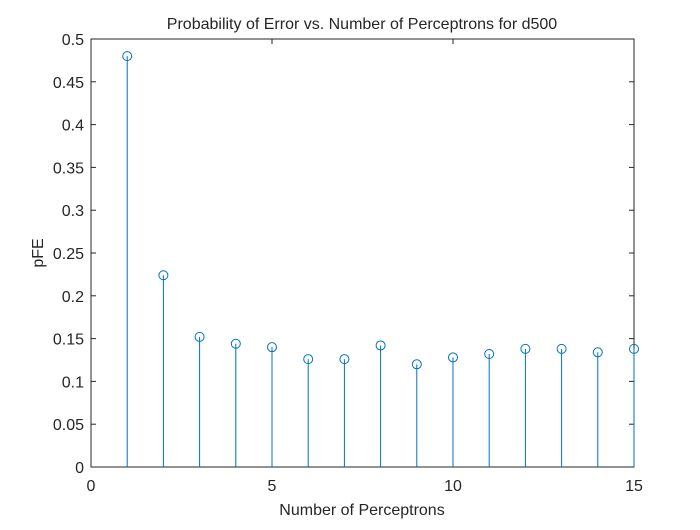 This screenshot has height=530, width=700. Describe the element at coordinates (73, 382) in the screenshot. I see `y-tick-label: 0.1` at that location.